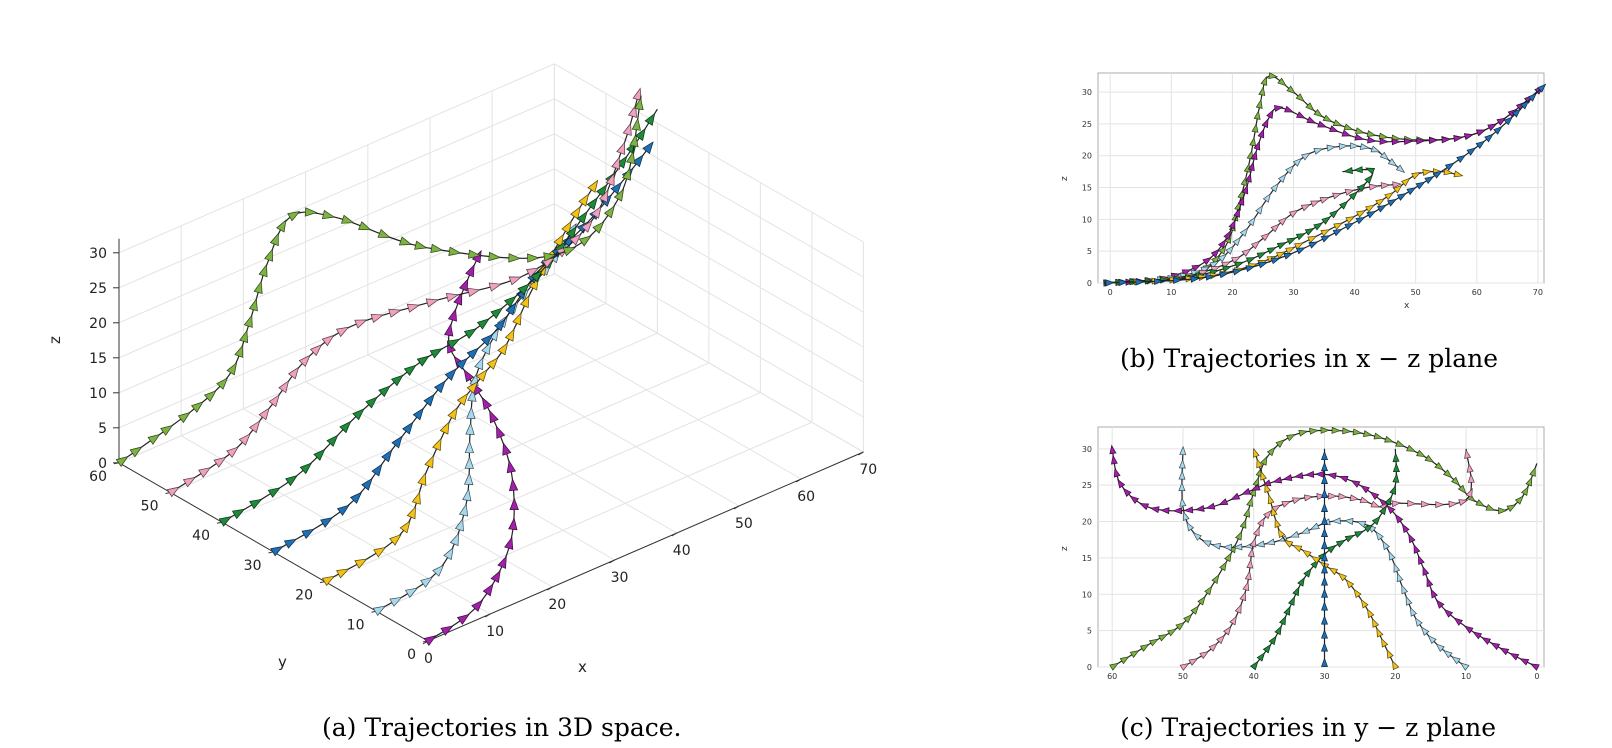 This screenshot has height=748, width=1612. What do you see at coordinates (98, 289) in the screenshot?
I see `panel-a-z-tick-label: 25` at bounding box center [98, 289].